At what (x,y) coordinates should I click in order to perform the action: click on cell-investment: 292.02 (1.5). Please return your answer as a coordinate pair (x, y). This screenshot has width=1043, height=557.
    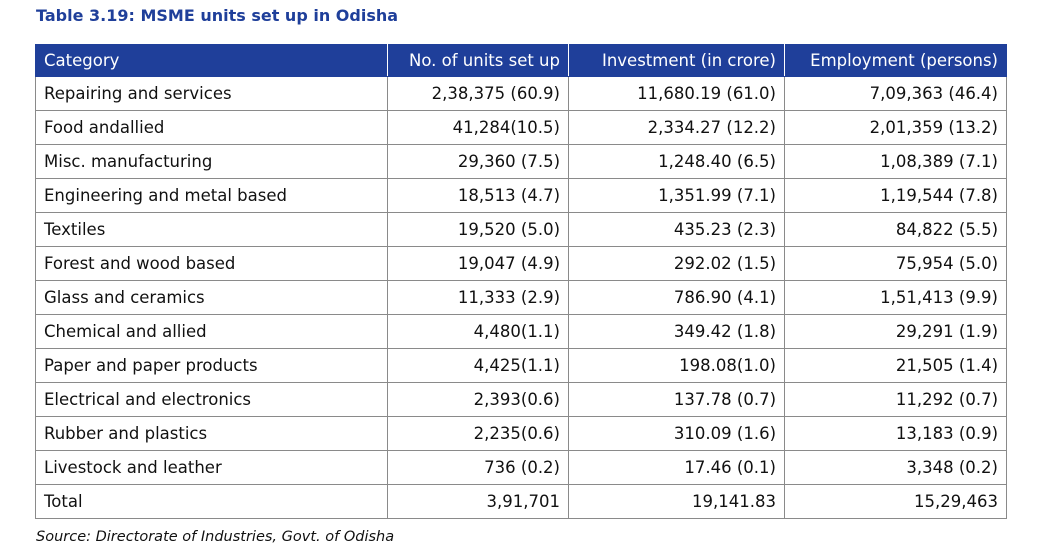
    Looking at the image, I should click on (676, 263).